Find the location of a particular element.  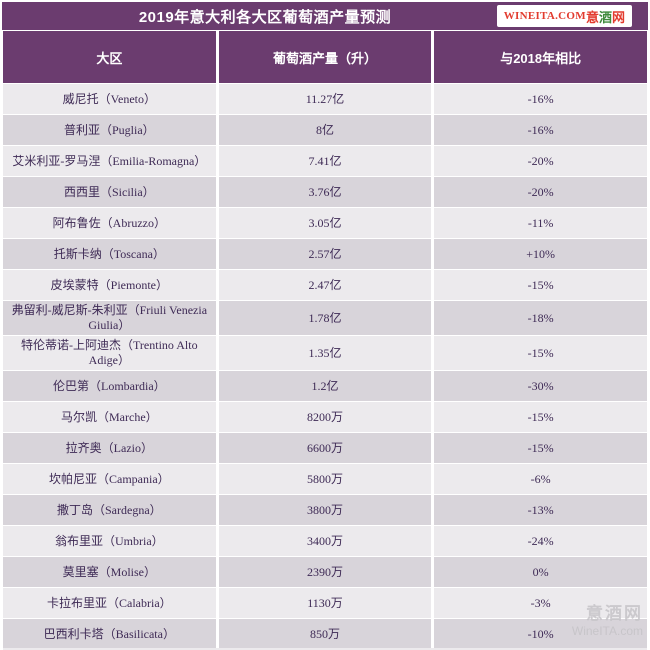

production-cell: 850万 is located at coordinates (325, 634).